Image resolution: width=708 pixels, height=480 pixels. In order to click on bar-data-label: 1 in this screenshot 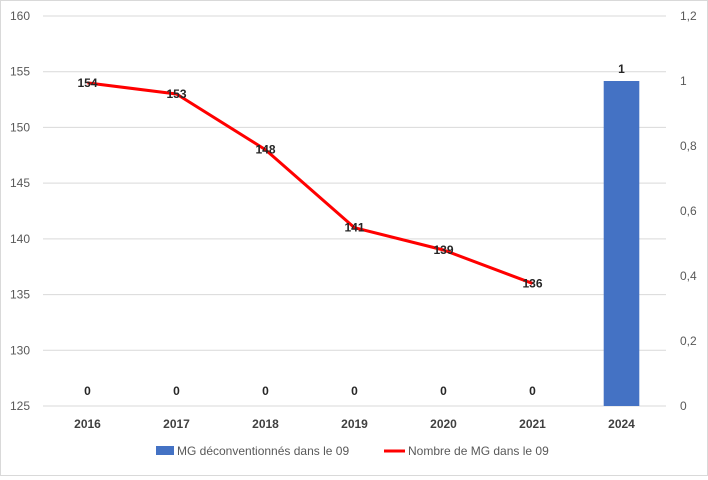, I will do `click(621, 69)`.